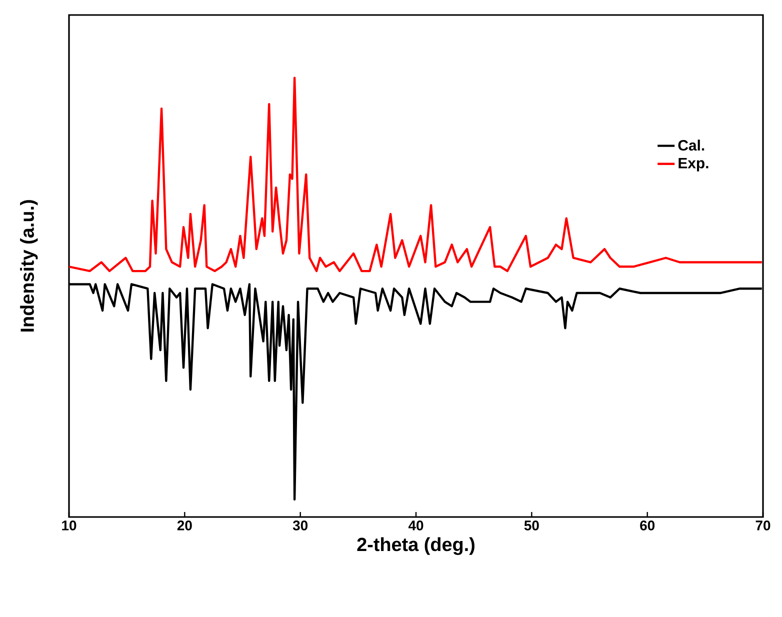 Image resolution: width=782 pixels, height=617 pixels. I want to click on x-tick-label: 20, so click(184, 525).